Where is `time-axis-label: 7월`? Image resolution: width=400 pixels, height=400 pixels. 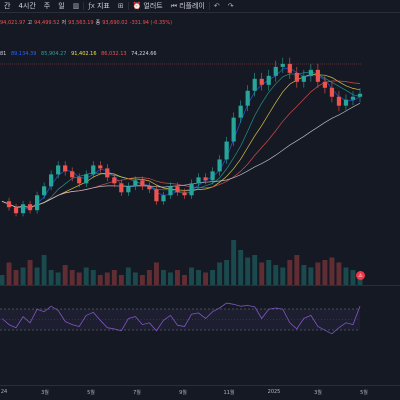 time-axis-label: 7월 is located at coordinates (137, 393).